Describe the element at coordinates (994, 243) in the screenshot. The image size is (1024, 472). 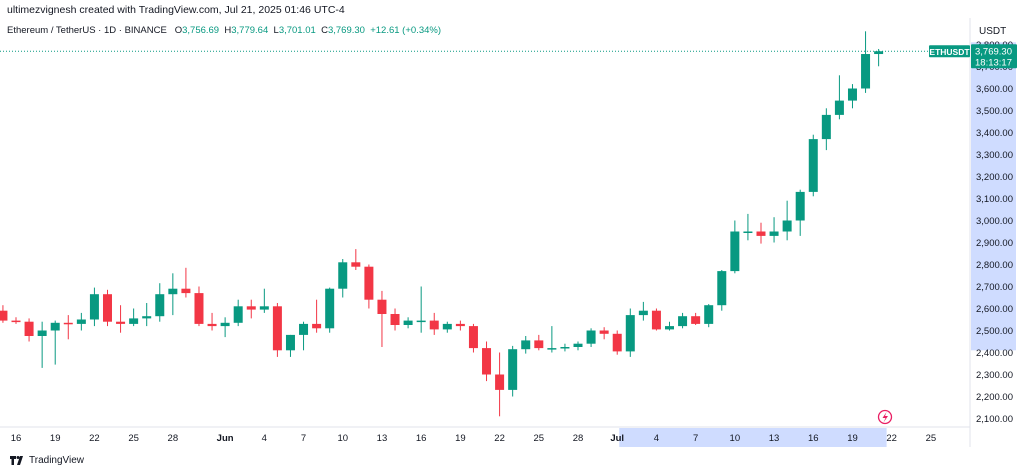
I see `y-tick-label: 2,900.00` at that location.